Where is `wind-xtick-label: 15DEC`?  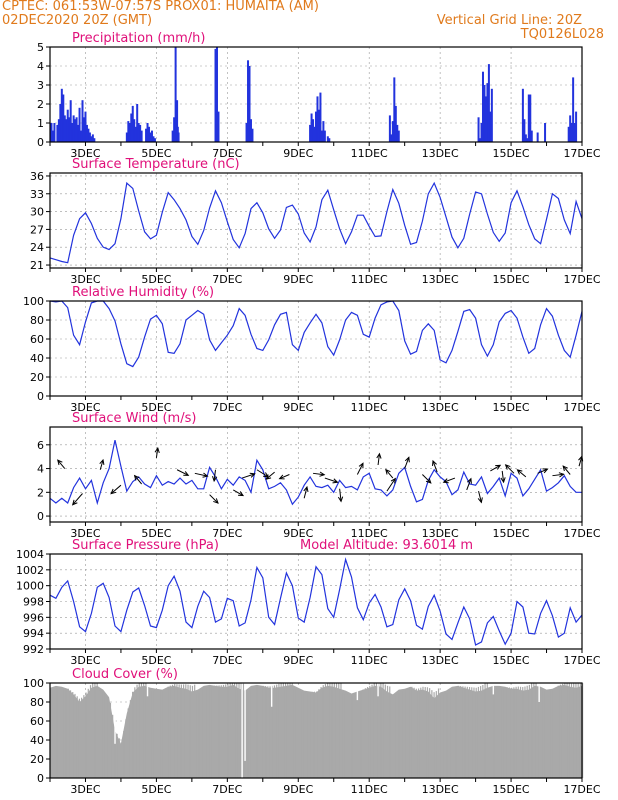
wind-xtick-label: 15DEC is located at coordinates (511, 533).